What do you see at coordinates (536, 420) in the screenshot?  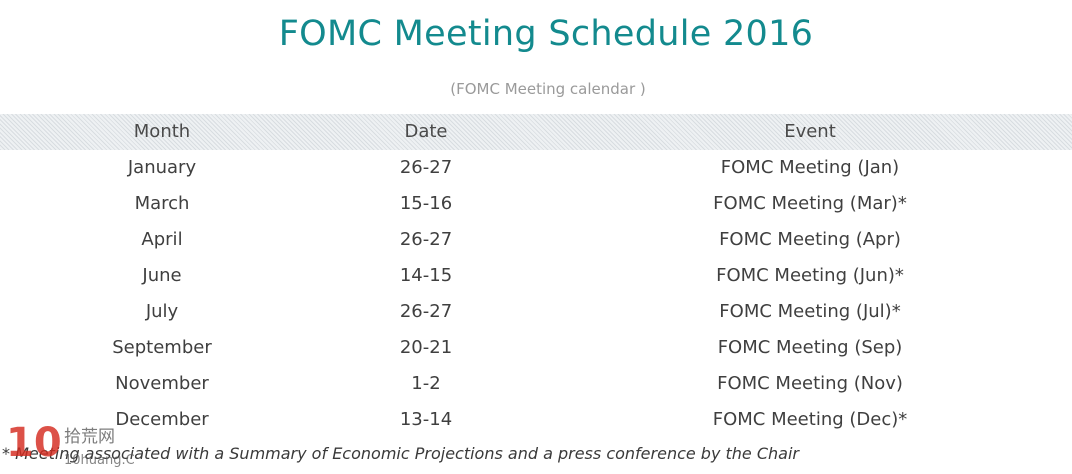 I see `table-row: December 13-14 FOMC Meeting (Dec)*` at bounding box center [536, 420].